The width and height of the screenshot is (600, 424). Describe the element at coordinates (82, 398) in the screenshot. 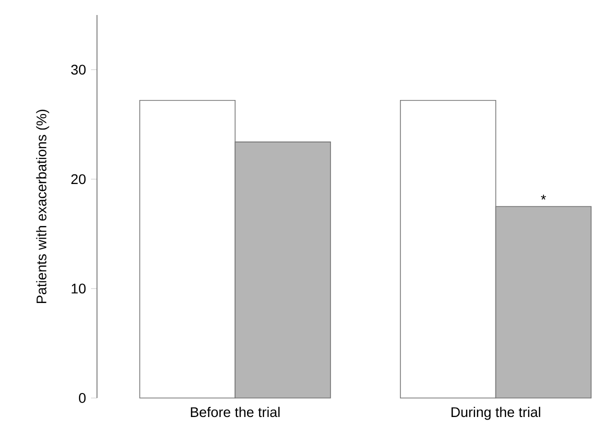

I see `y-tick-label: 0` at that location.